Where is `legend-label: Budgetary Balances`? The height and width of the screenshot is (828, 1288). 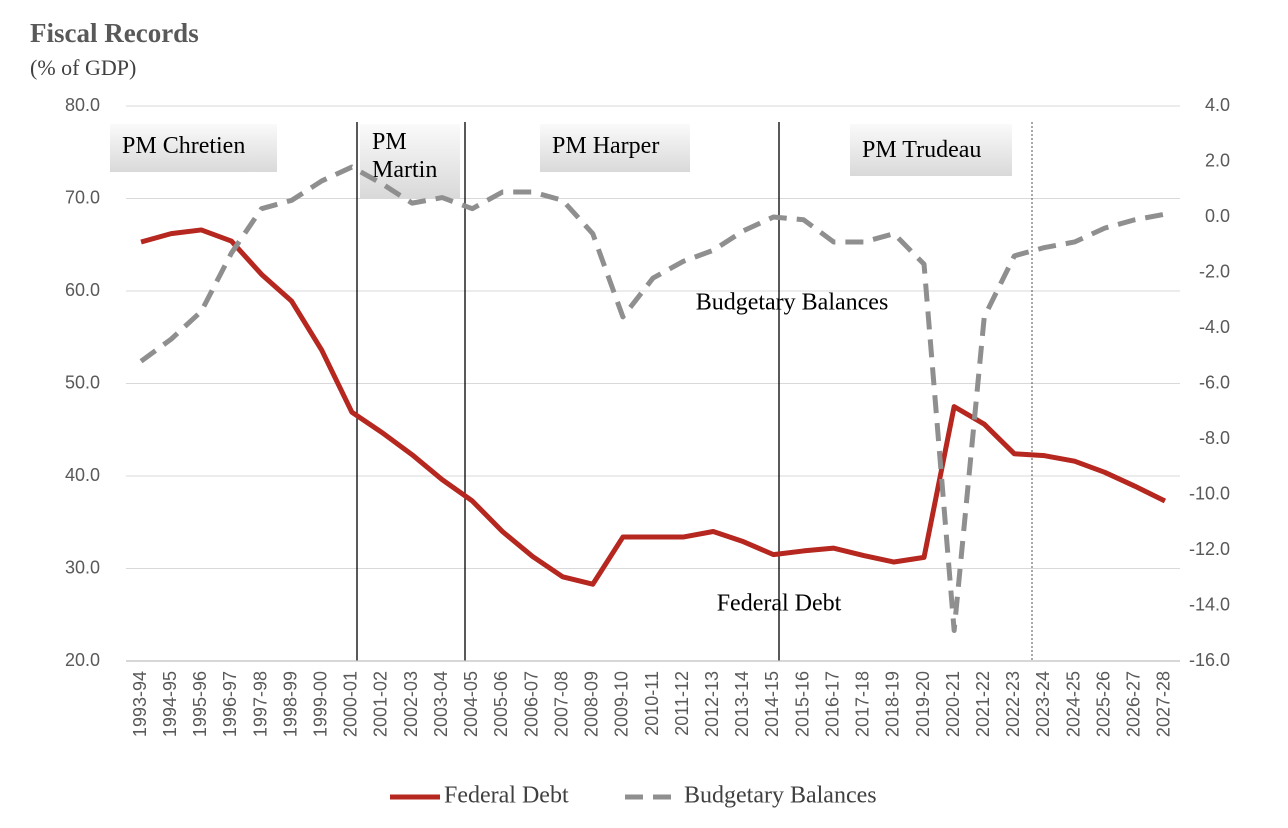 legend-label: Budgetary Balances is located at coordinates (780, 796).